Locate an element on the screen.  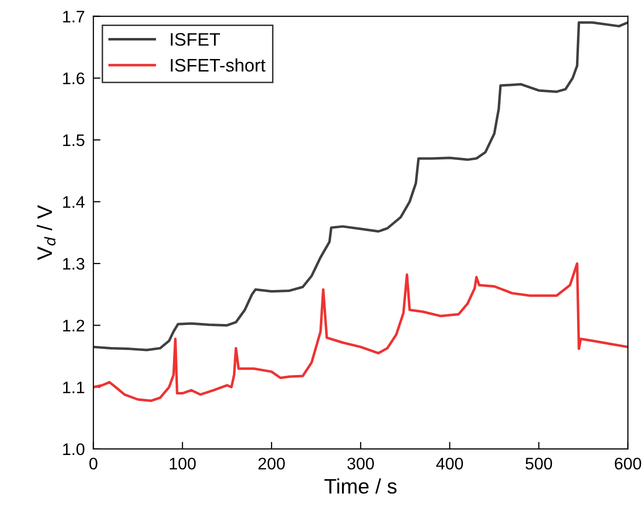
x-axis-title: Time / s is located at coordinates (360, 486).